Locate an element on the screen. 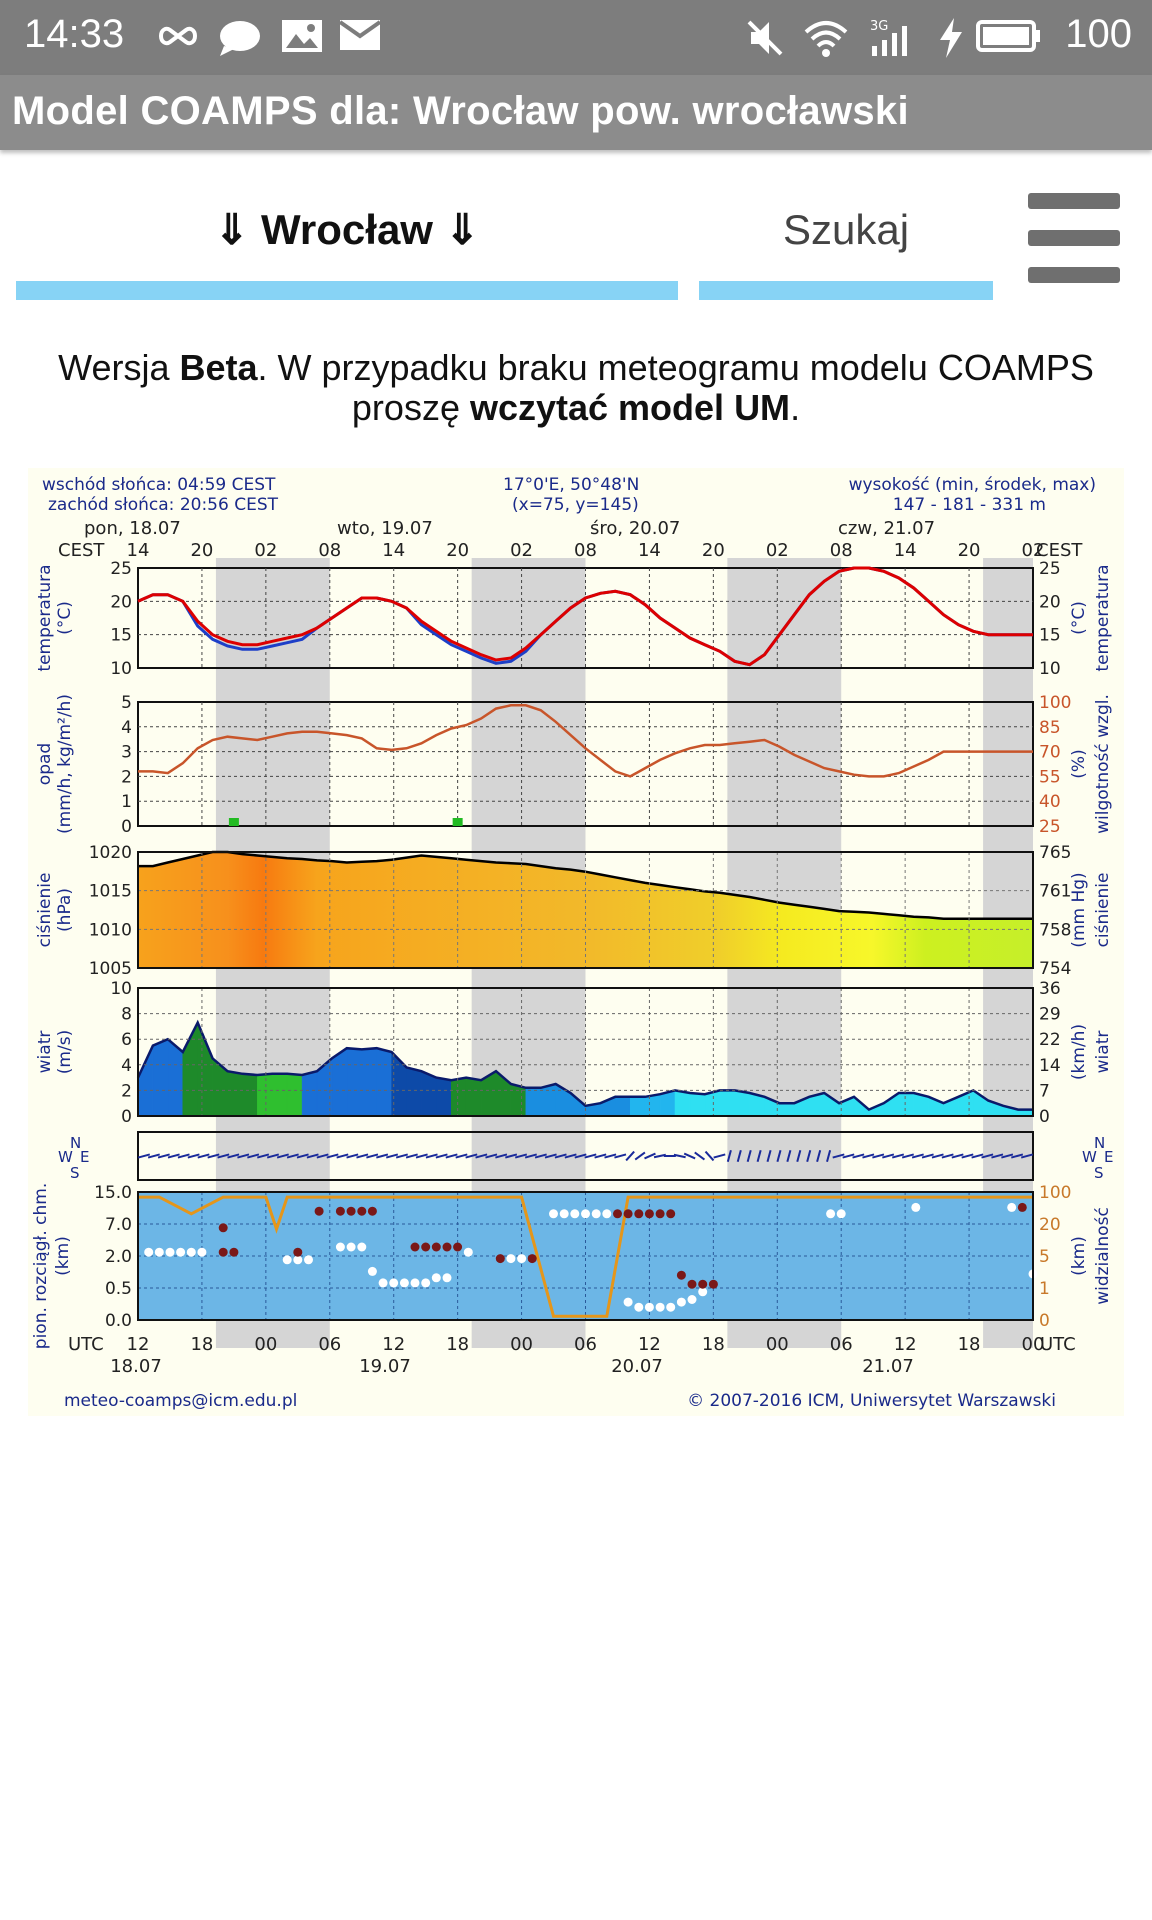 Image resolution: width=1152 pixels, height=1920 pixels. y-tick-label: 1020 is located at coordinates (110, 853).